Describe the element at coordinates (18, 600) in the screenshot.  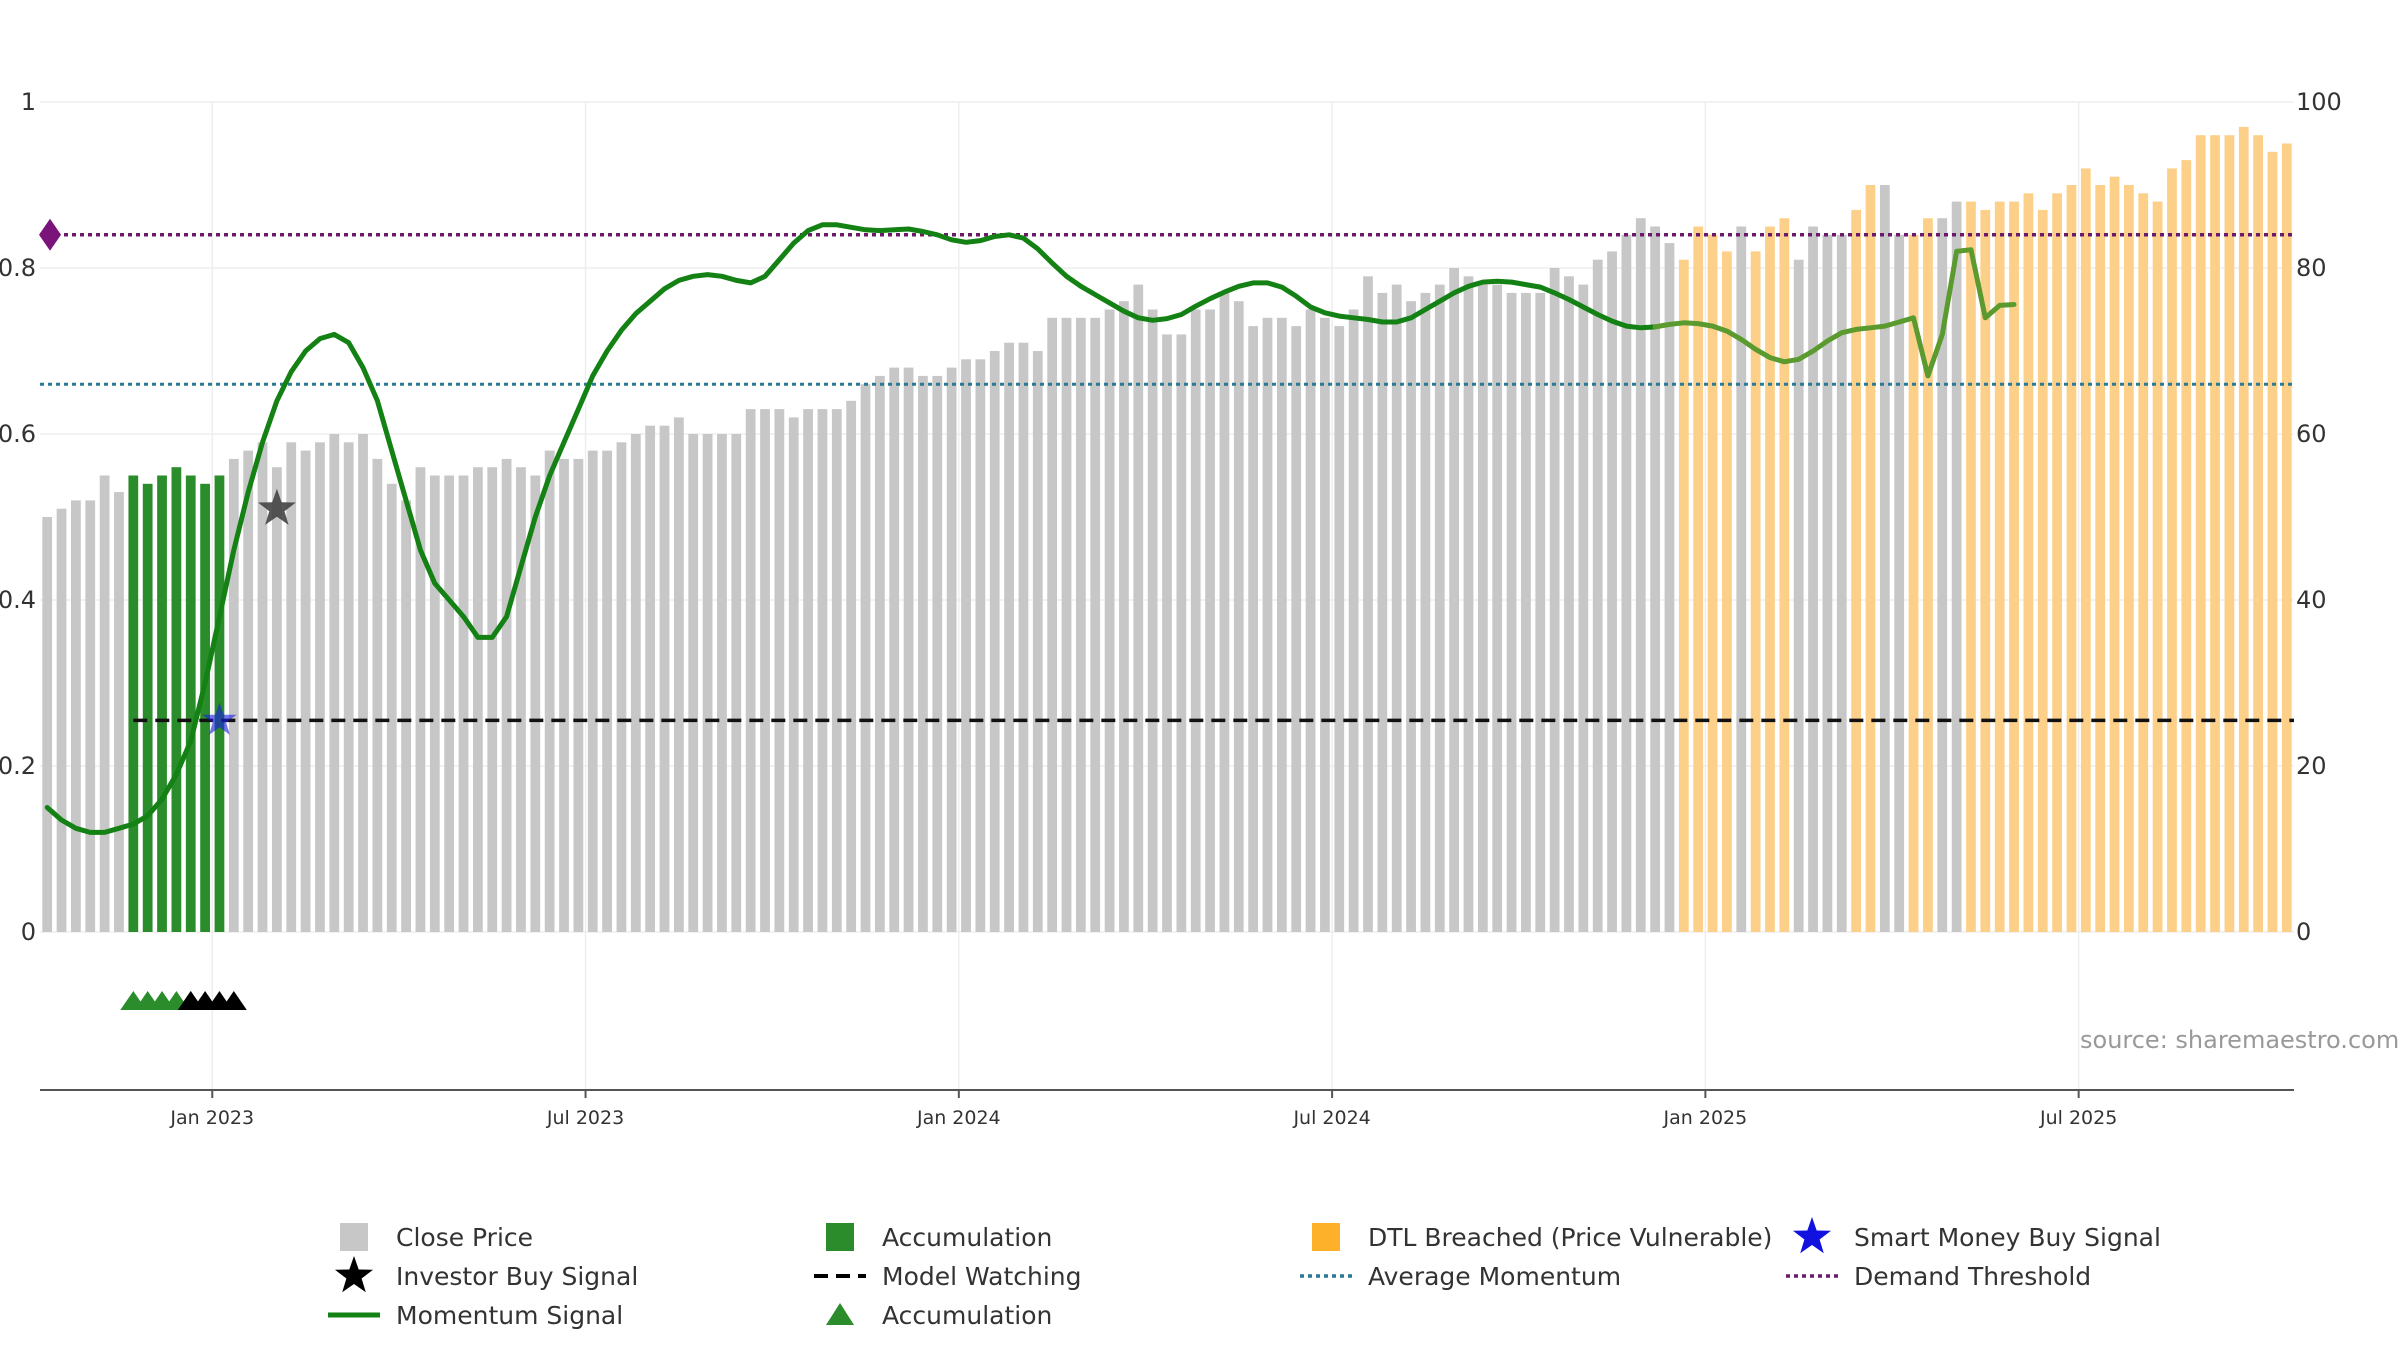
I see `y-left-tick-label: 0.4` at that location.